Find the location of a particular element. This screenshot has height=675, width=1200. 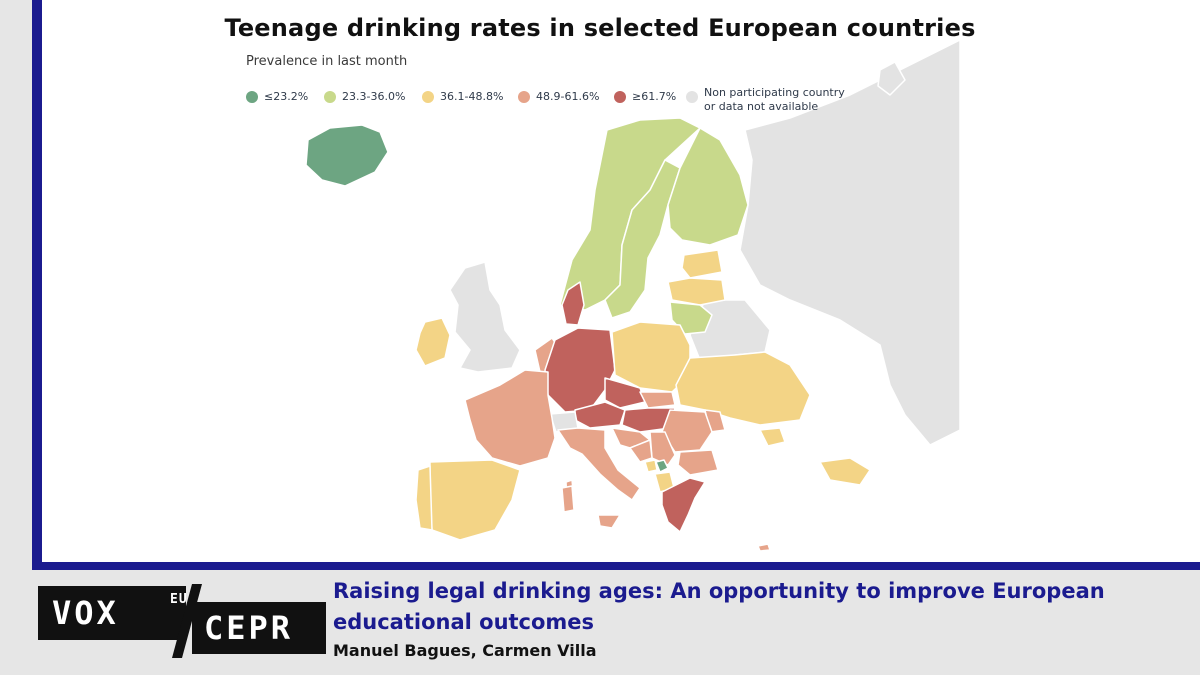

region-ukraine is located at coordinates (743, 388).